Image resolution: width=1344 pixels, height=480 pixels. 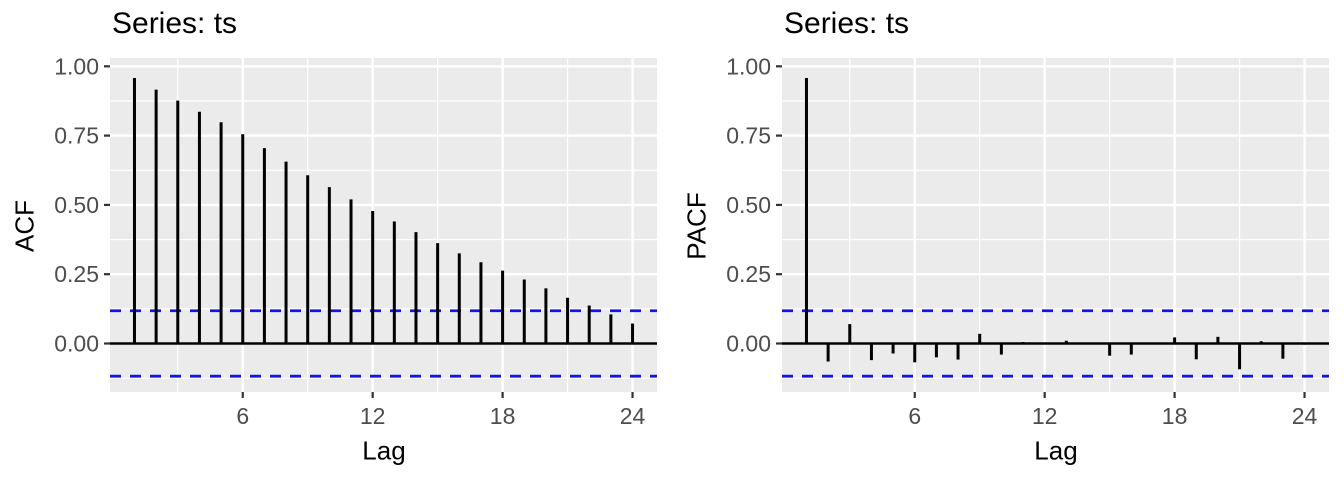 I want to click on y-axis-title: PACF, so click(x=696, y=226).